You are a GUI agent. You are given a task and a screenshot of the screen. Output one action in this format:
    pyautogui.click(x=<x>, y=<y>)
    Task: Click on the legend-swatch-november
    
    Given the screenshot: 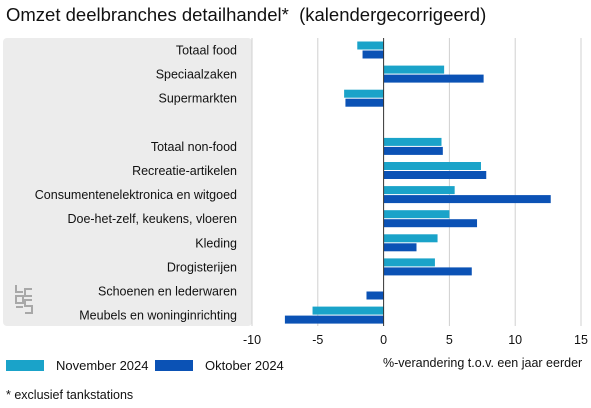 What is the action you would take?
    pyautogui.click(x=25, y=365)
    